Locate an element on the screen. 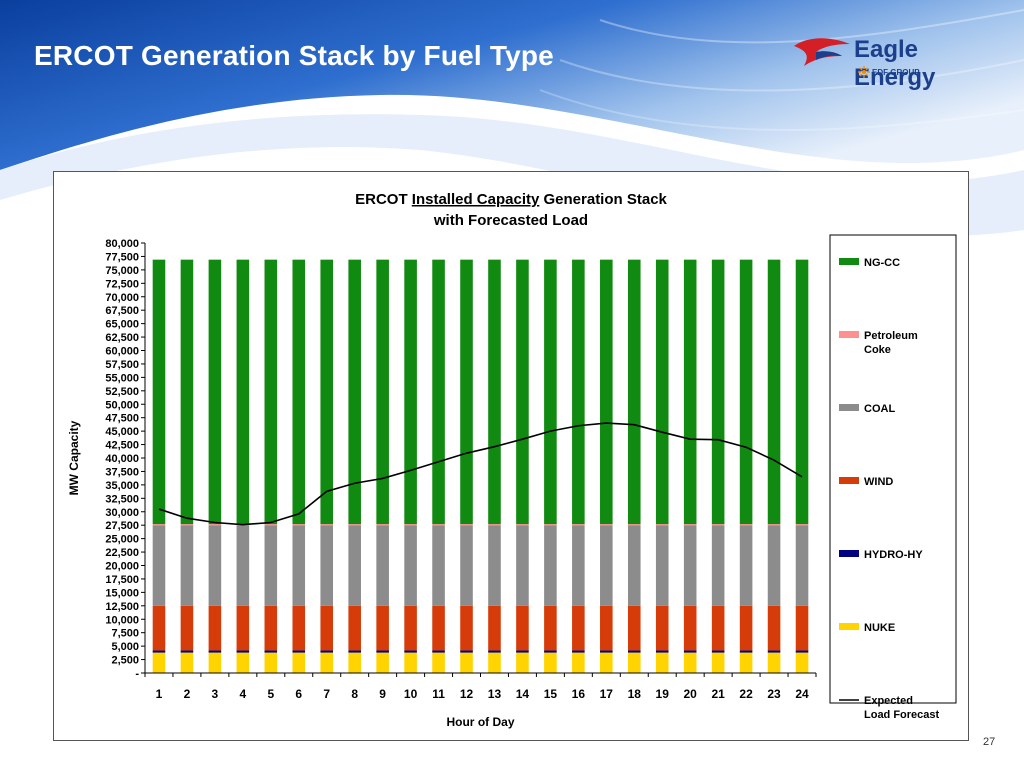 The width and height of the screenshot is (1024, 768). y-tick-label: 17,500 is located at coordinates (122, 580).